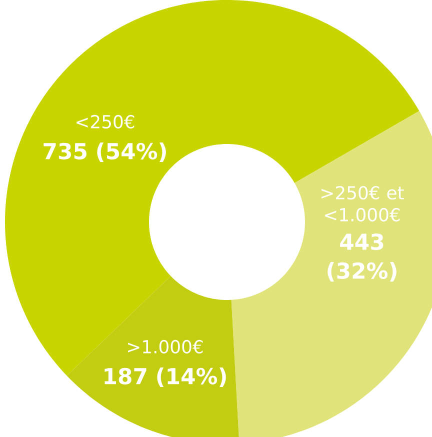 This screenshot has width=432, height=437. What do you see at coordinates (165, 378) in the screenshot?
I see `data-label: 187 (14%)` at bounding box center [165, 378].